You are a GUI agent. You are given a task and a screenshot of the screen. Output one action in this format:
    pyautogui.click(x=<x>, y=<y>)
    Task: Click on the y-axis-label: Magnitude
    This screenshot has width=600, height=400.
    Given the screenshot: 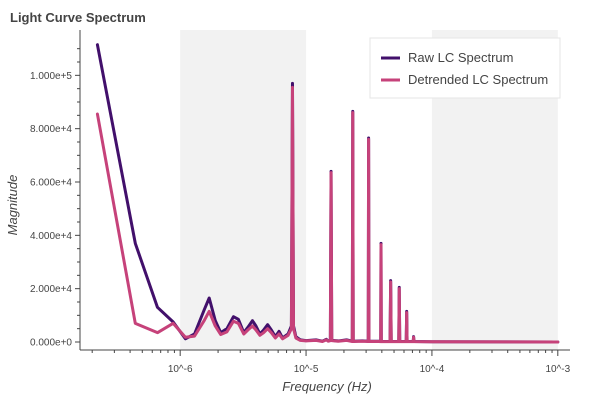 What is the action you would take?
    pyautogui.click(x=12, y=205)
    